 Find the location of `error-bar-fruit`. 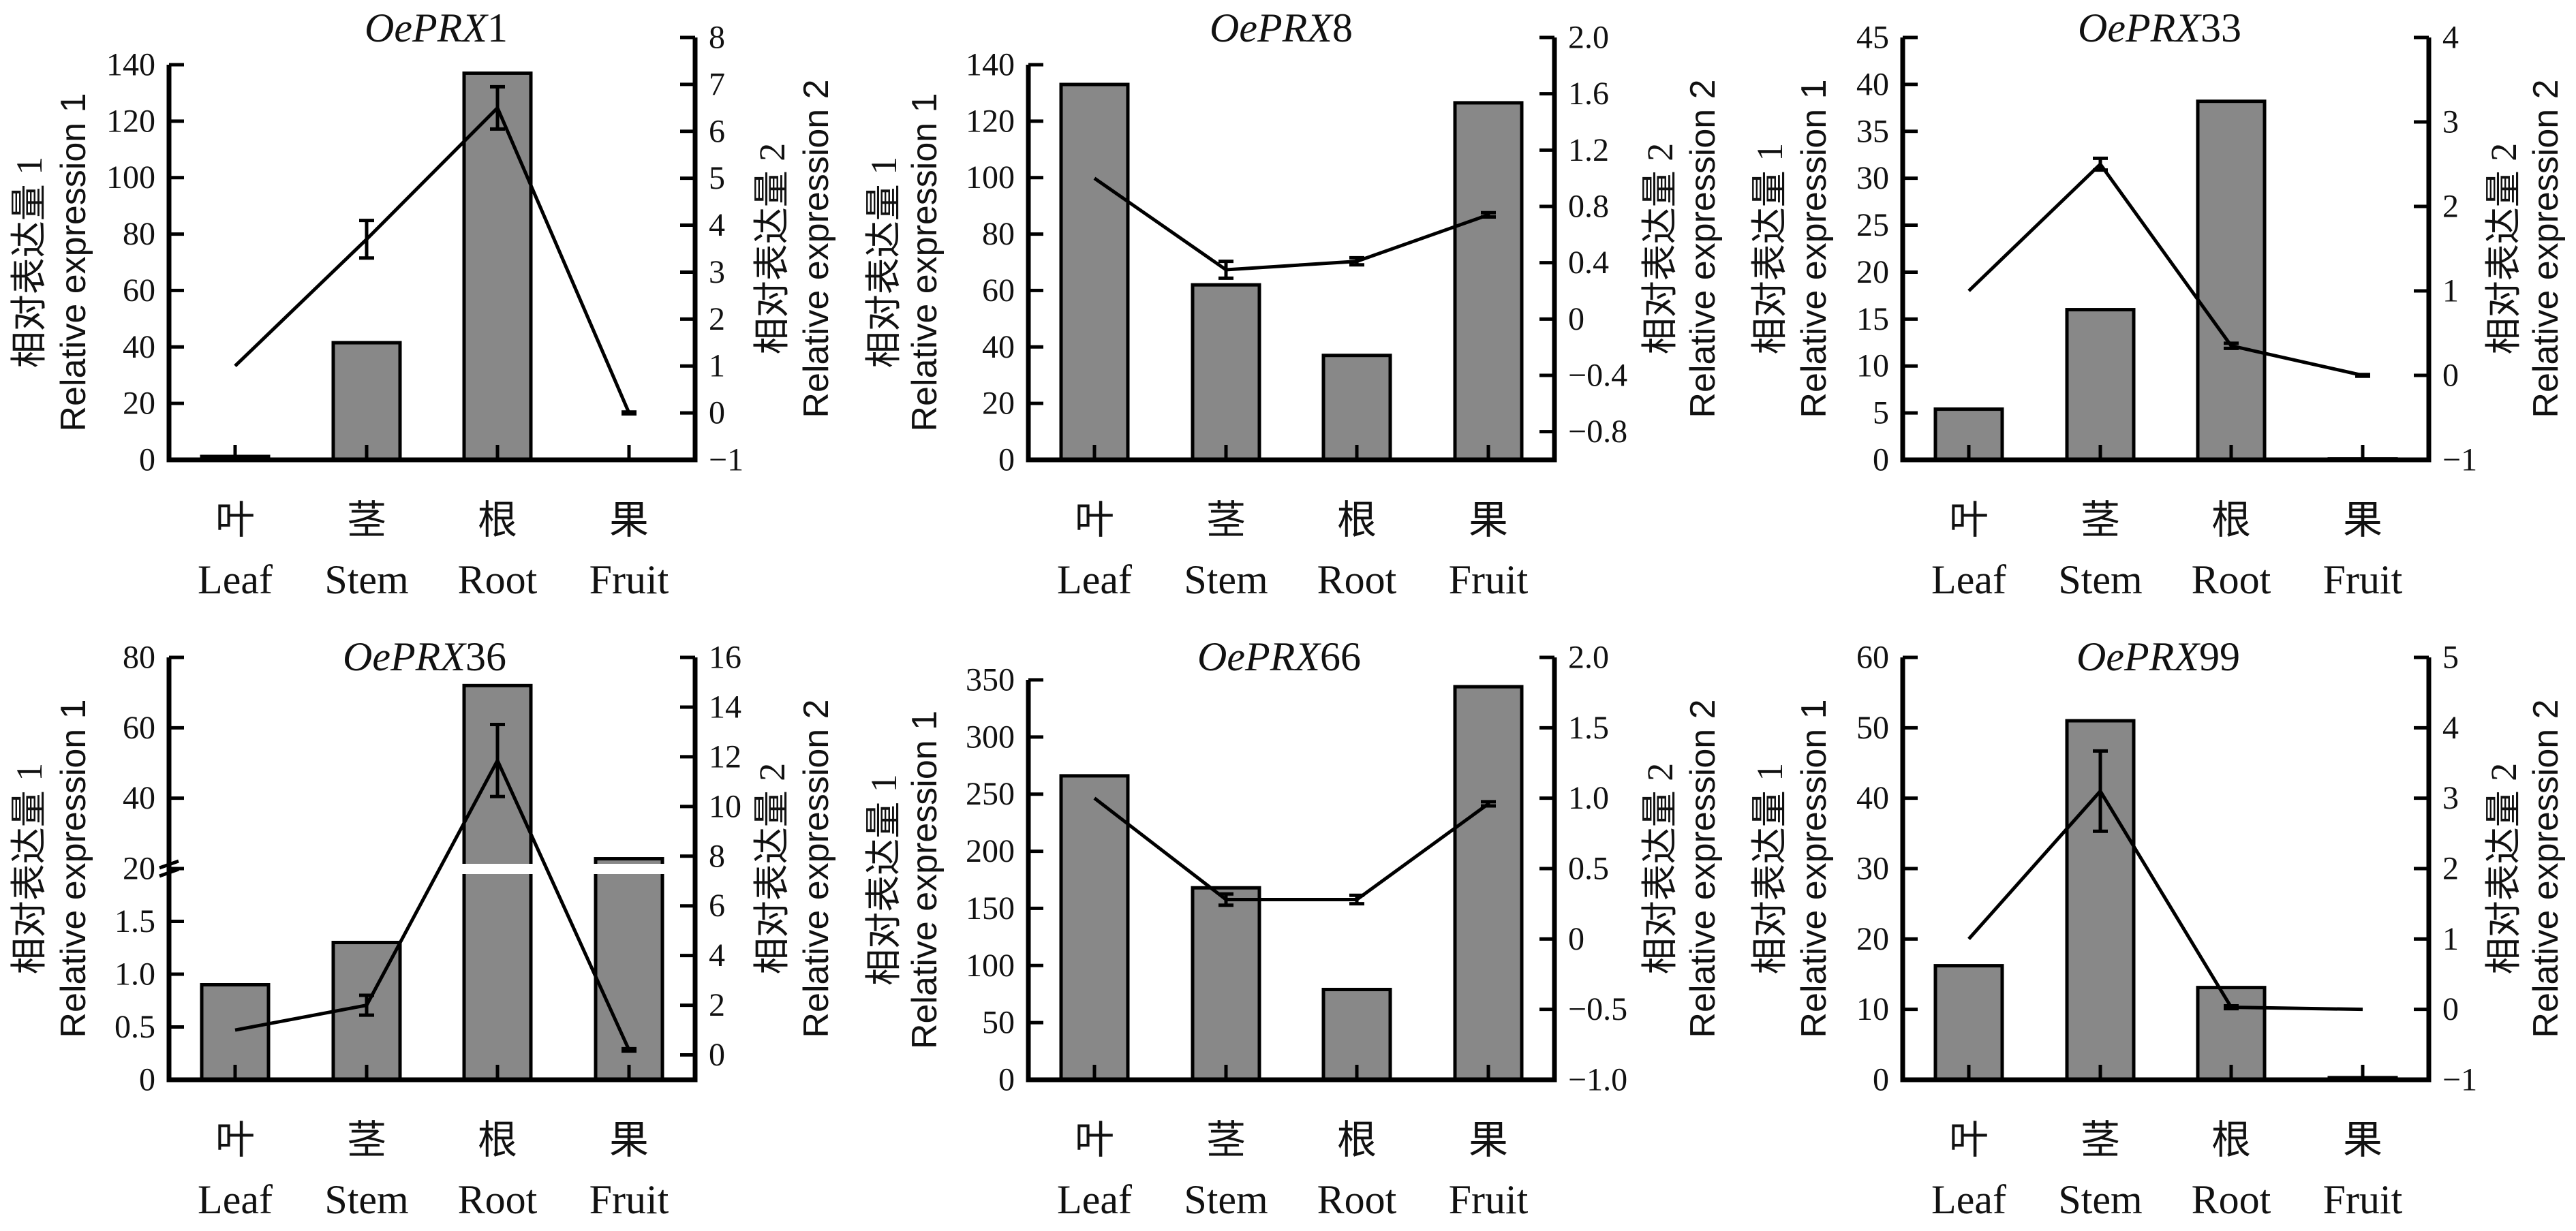

error-bar-fruit is located at coordinates (1489, 804).